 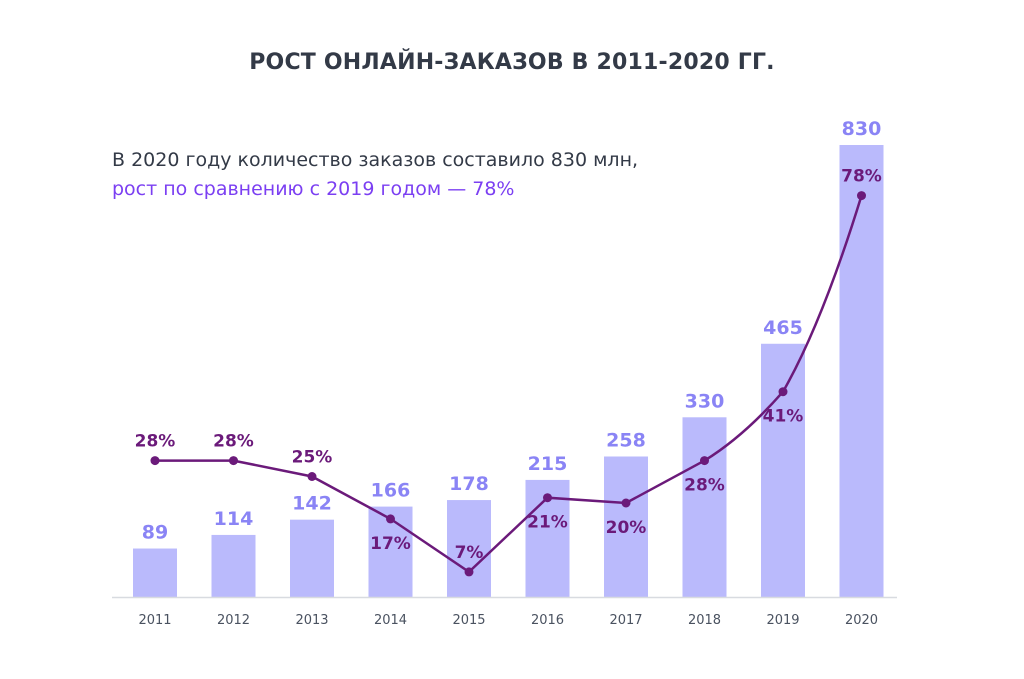 I want to click on bar-label-2019: 465, so click(x=783, y=328).